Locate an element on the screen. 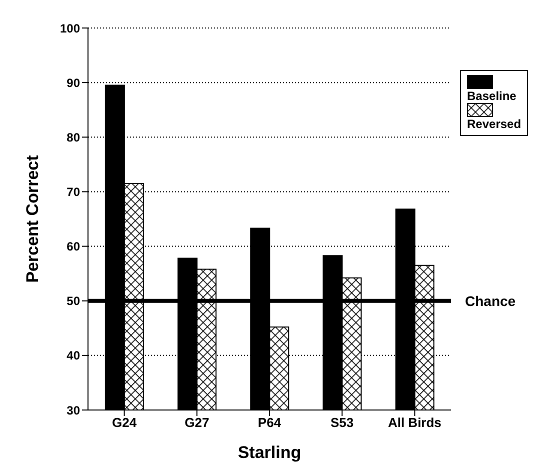 This screenshot has width=543, height=472. y-tick-label: 60 is located at coordinates (73, 247).